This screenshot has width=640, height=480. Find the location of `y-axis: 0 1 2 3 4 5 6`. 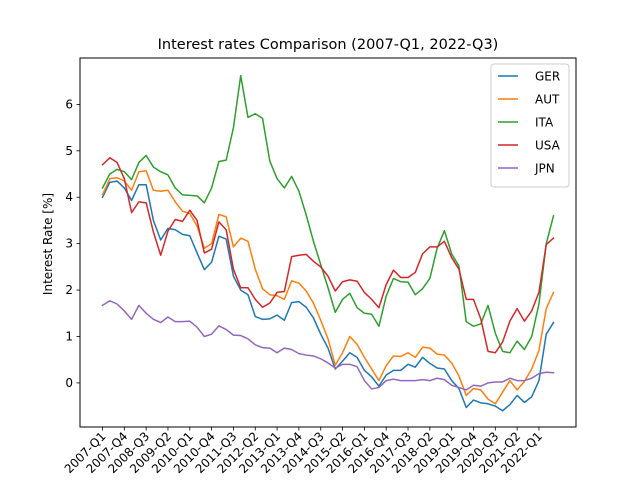

y-axis: 0 1 2 3 4 5 6 is located at coordinates (72, 243).